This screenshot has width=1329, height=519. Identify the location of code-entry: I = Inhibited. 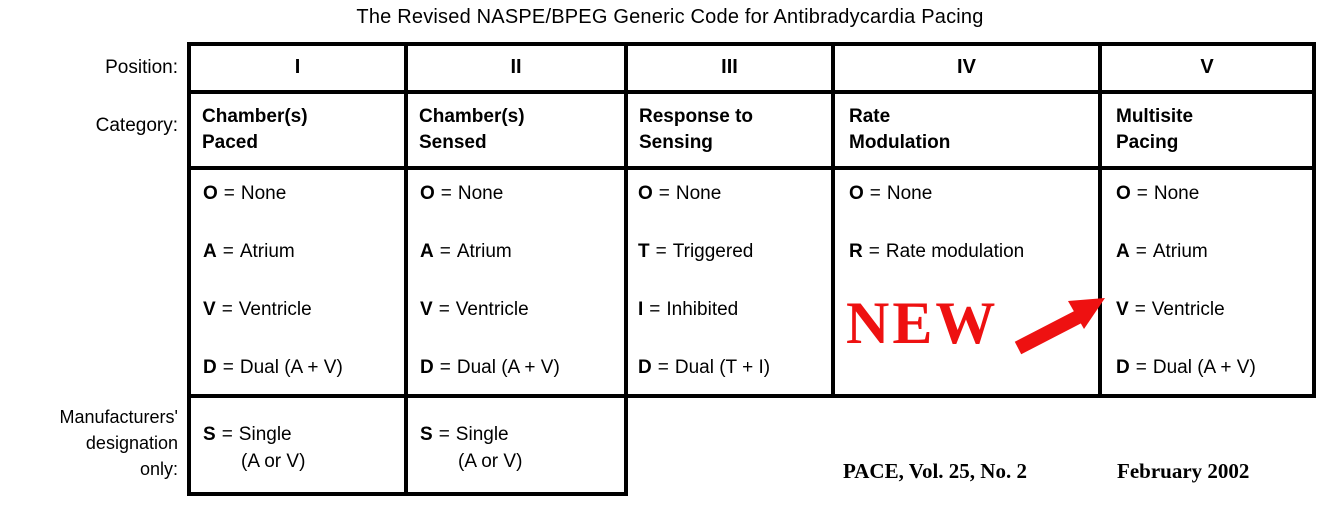
(704, 310).